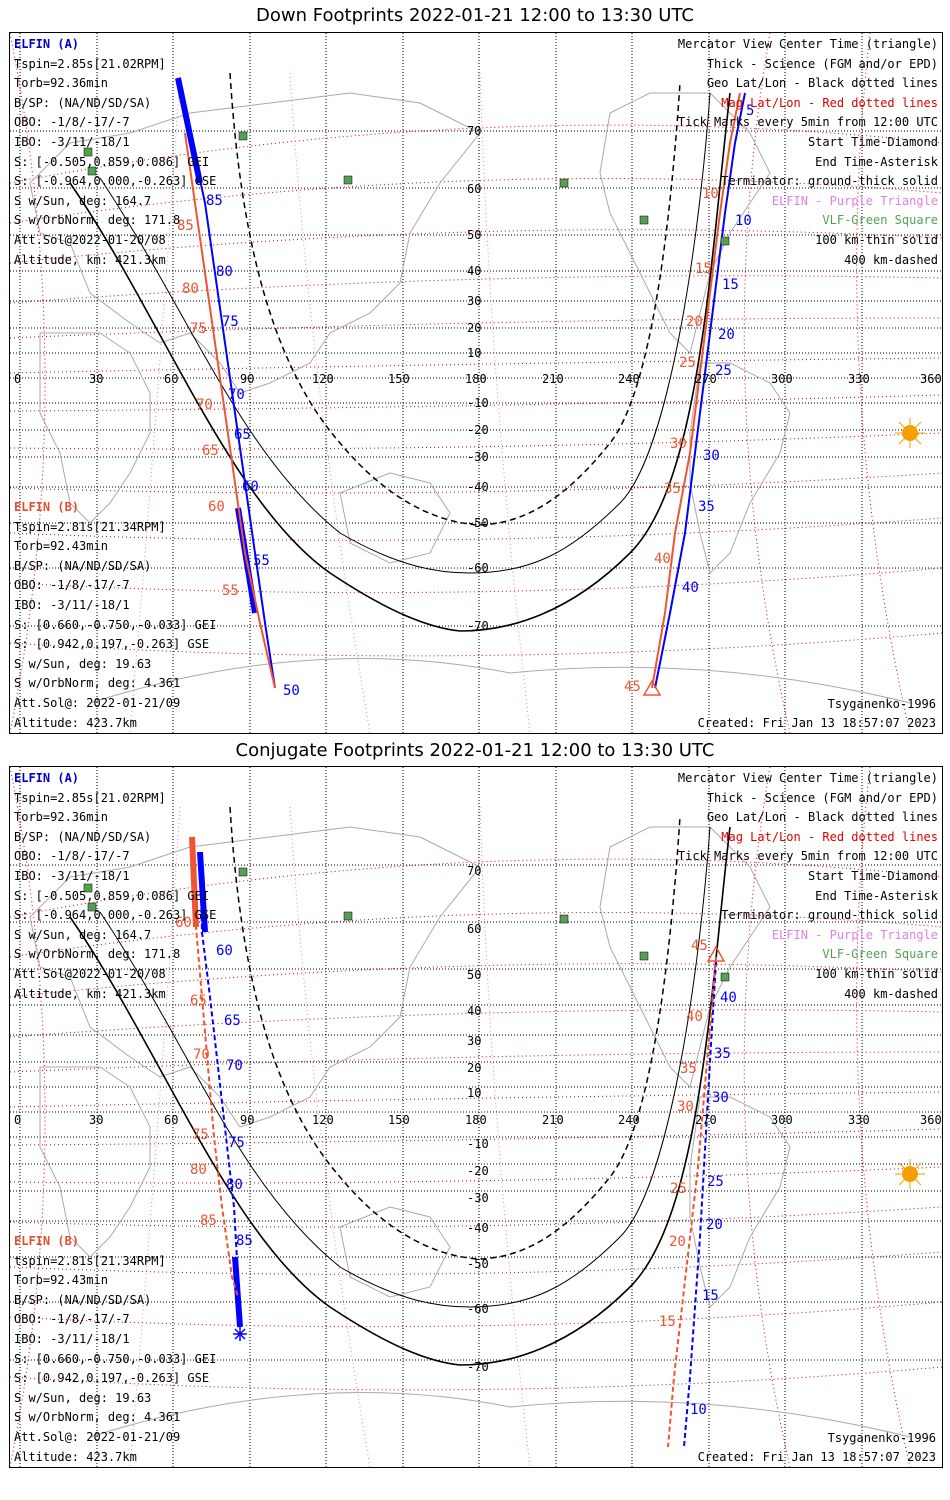 The width and height of the screenshot is (950, 1500). What do you see at coordinates (323, 1120) in the screenshot?
I see `svg-text: 120` at bounding box center [323, 1120].